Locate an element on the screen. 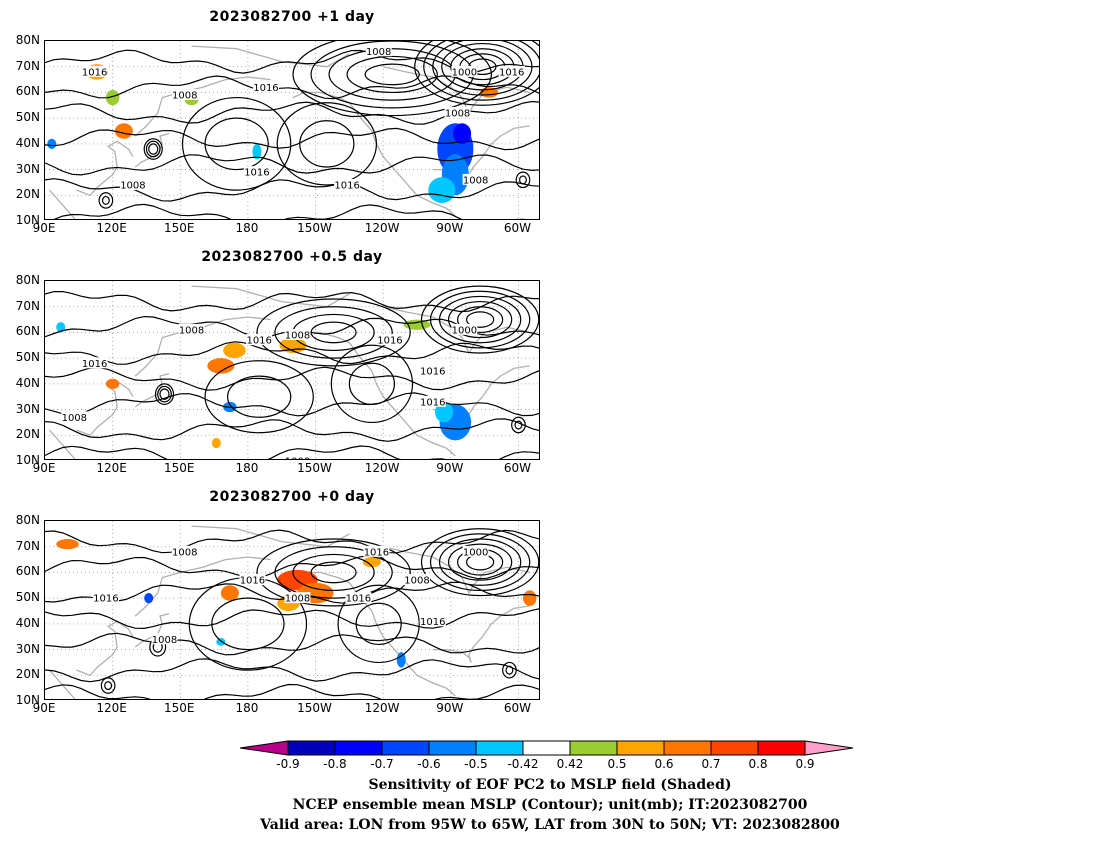  lat-tick-label: 60N is located at coordinates (27, 91).